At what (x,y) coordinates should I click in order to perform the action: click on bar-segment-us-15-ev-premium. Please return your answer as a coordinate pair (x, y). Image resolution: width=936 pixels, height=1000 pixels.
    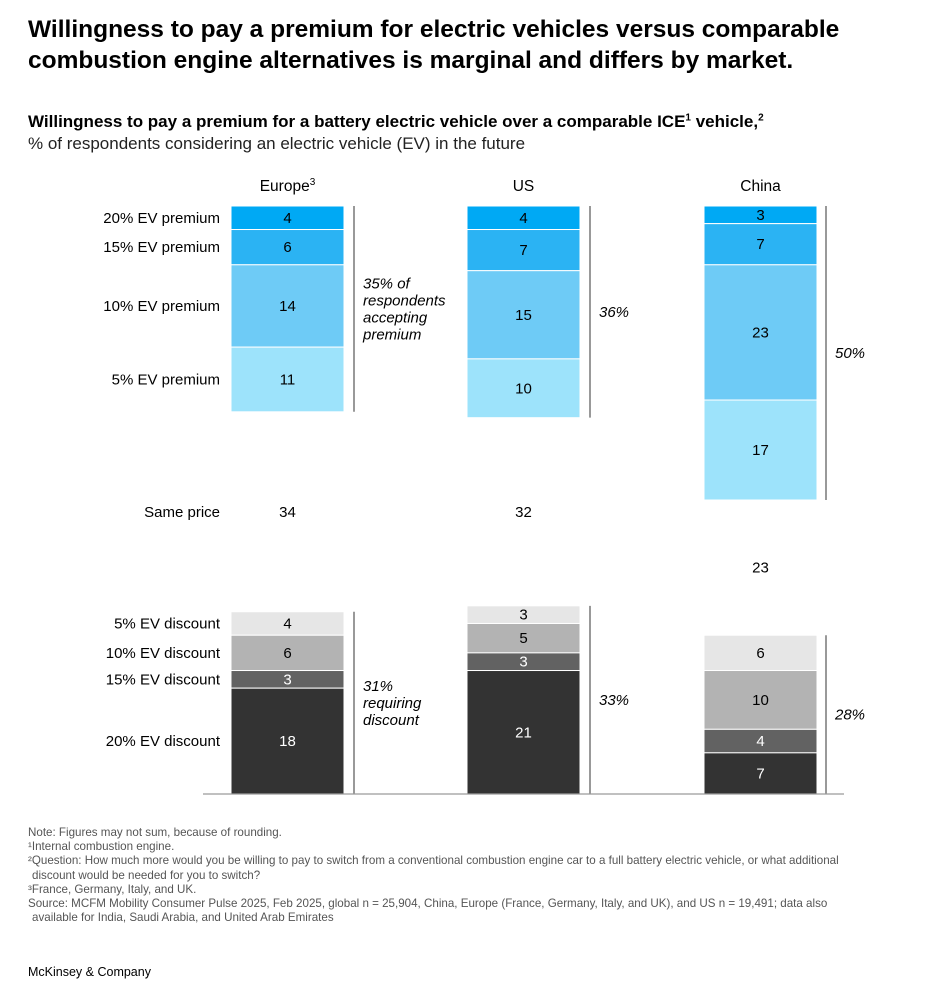
    Looking at the image, I should click on (523, 250).